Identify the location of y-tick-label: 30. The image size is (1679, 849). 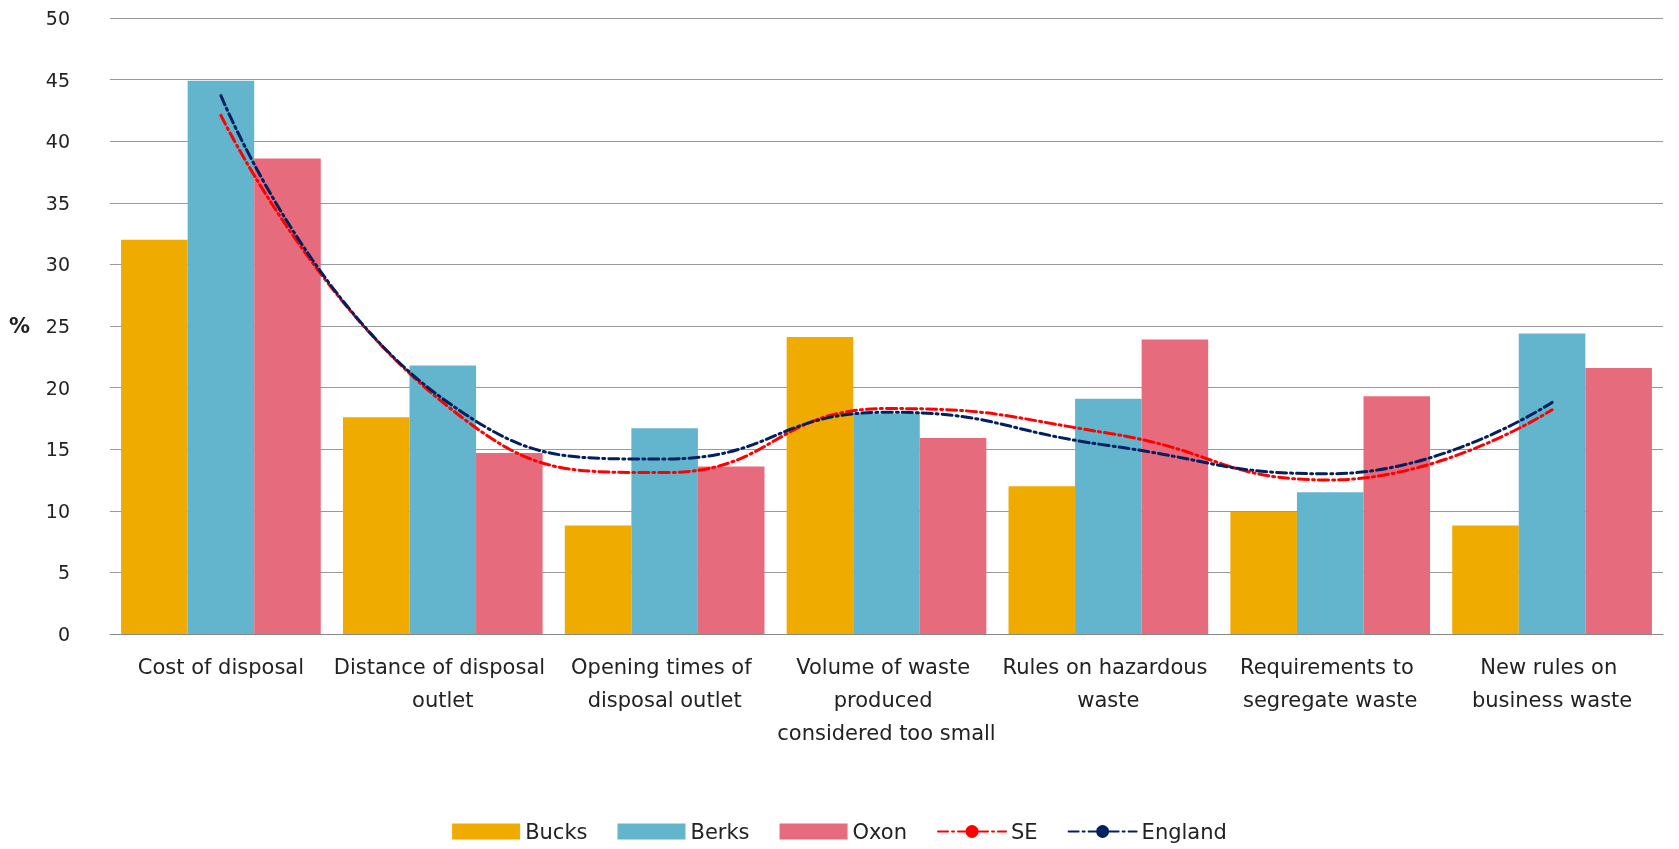
(57, 264).